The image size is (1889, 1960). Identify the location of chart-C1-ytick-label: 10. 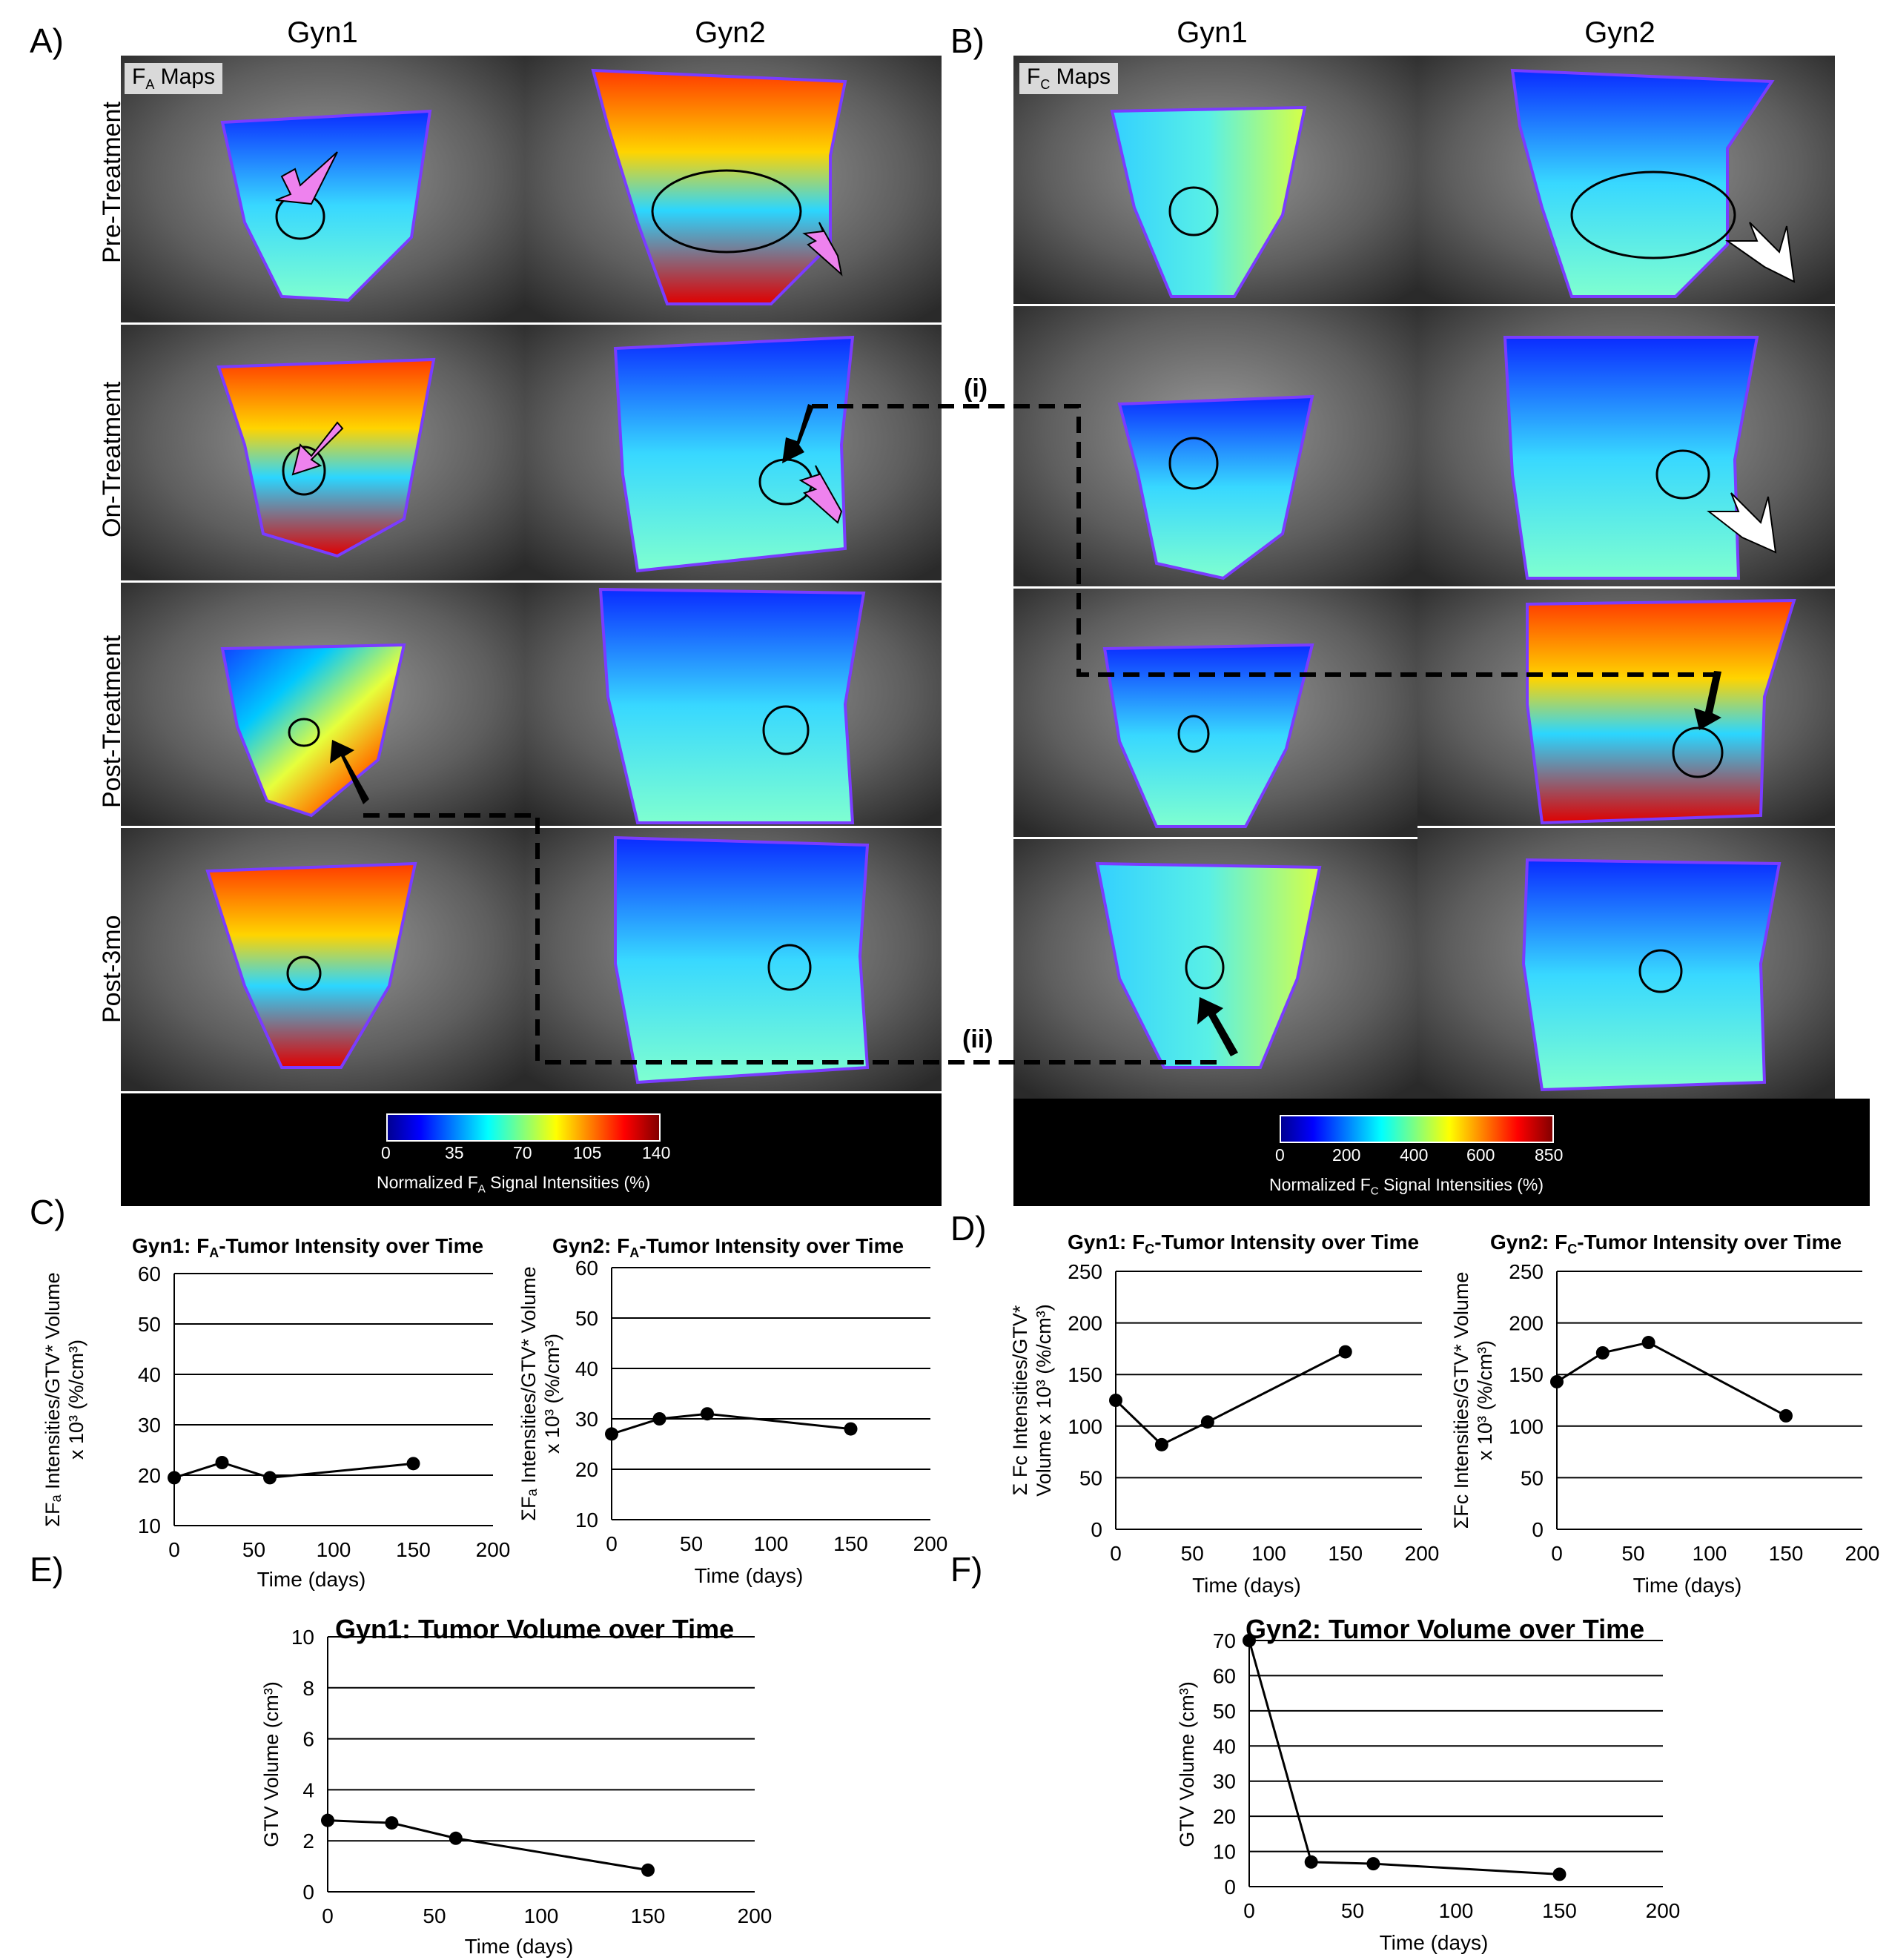
(149, 1525).